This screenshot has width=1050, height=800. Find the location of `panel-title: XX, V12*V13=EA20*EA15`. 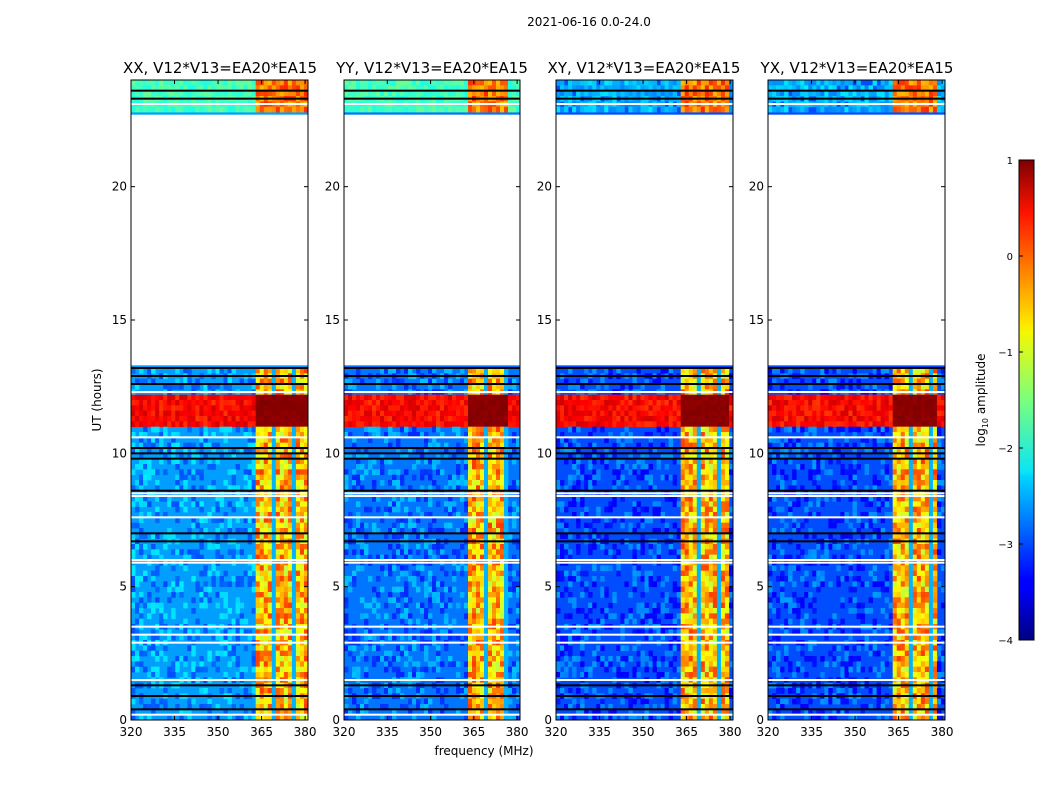

panel-title: XX, V12*V13=EA20*EA15 is located at coordinates (220, 68).